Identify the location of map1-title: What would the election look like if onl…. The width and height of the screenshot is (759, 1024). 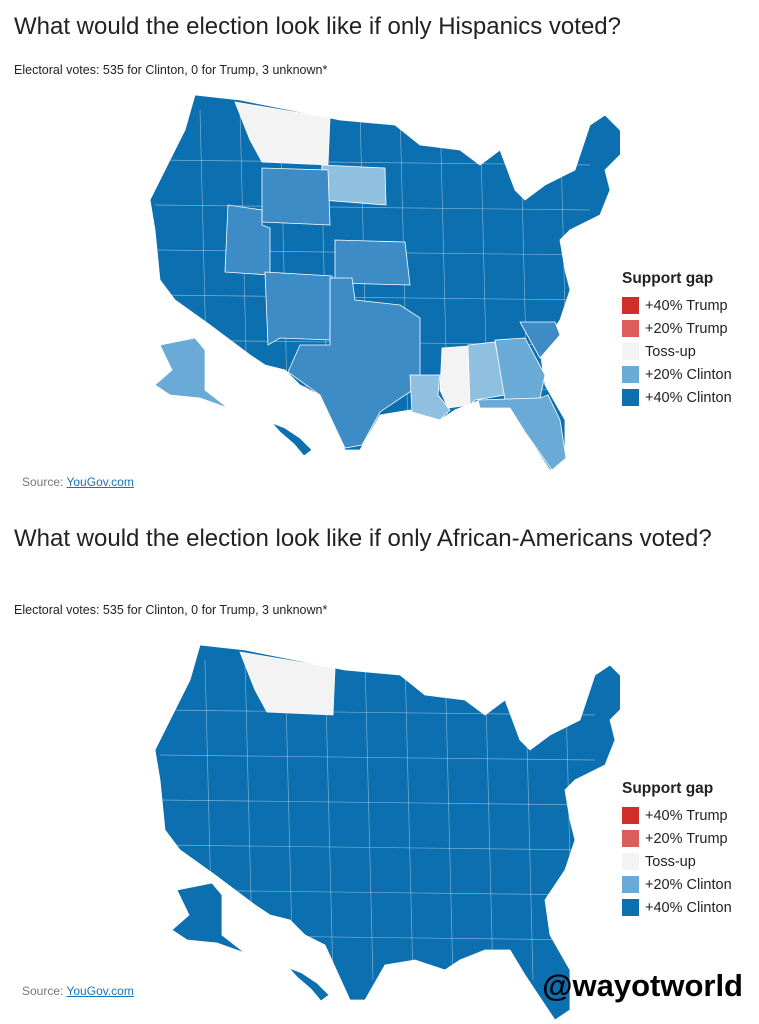
(317, 26).